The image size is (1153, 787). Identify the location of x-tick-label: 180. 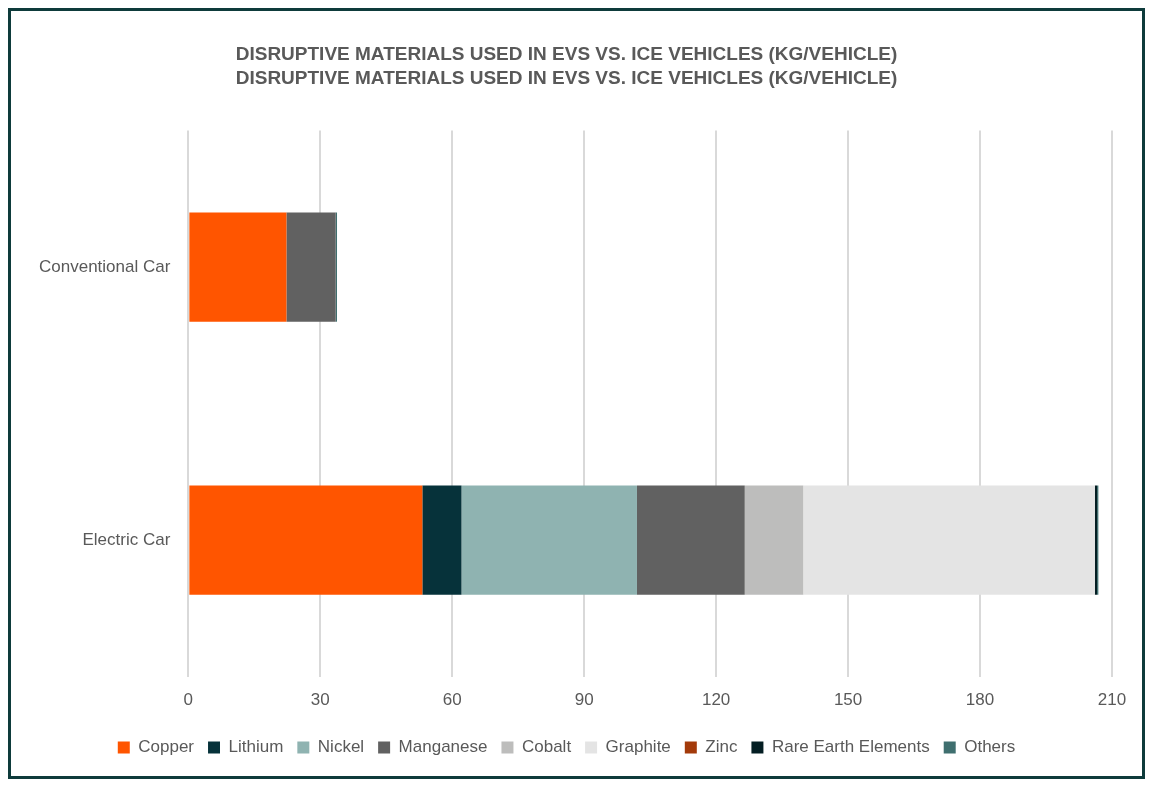
(980, 700).